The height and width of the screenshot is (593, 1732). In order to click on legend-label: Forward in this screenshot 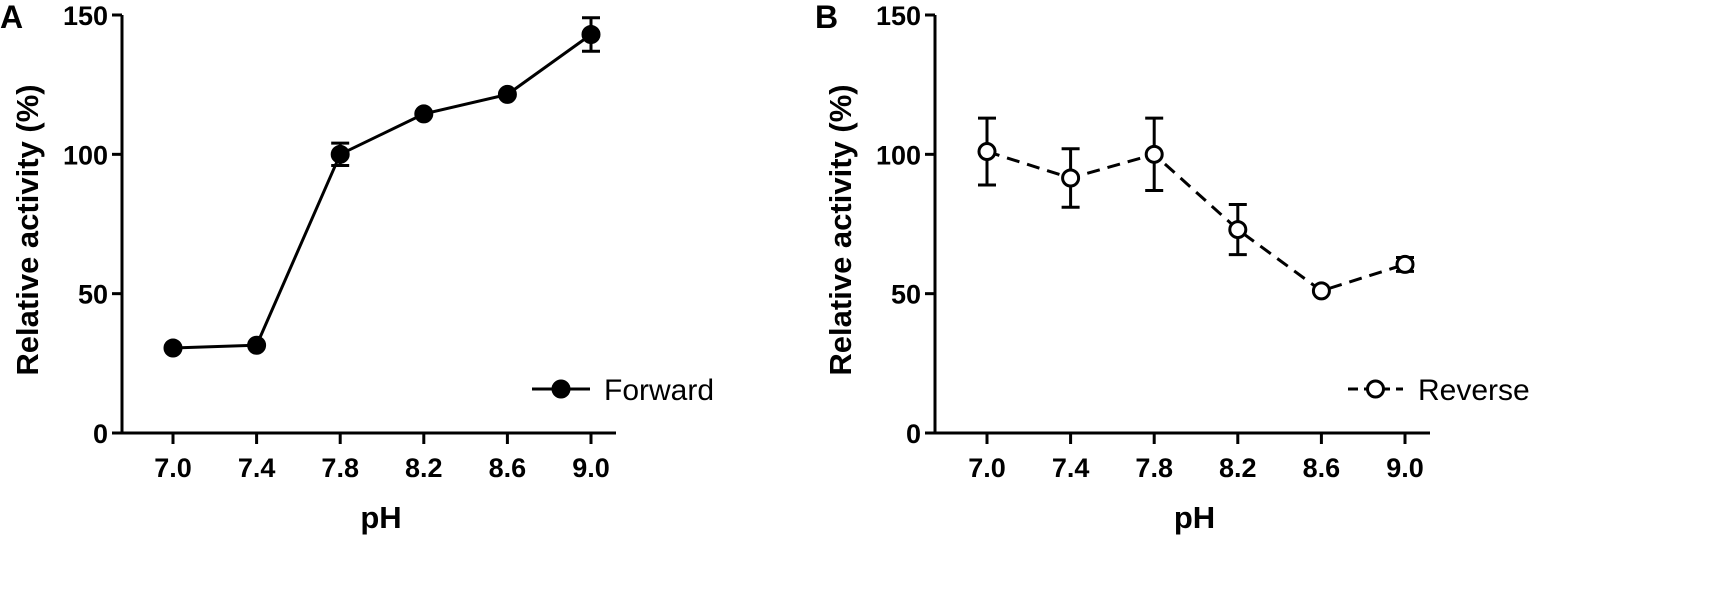, I will do `click(659, 390)`.